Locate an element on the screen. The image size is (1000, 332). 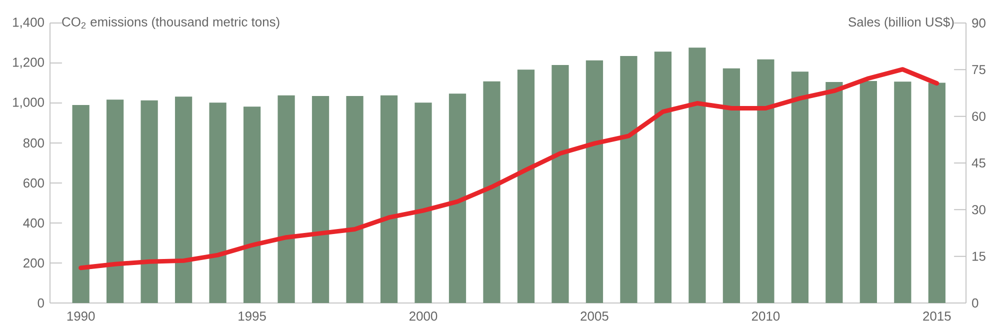
y-tick-label: 200 is located at coordinates (34, 263).